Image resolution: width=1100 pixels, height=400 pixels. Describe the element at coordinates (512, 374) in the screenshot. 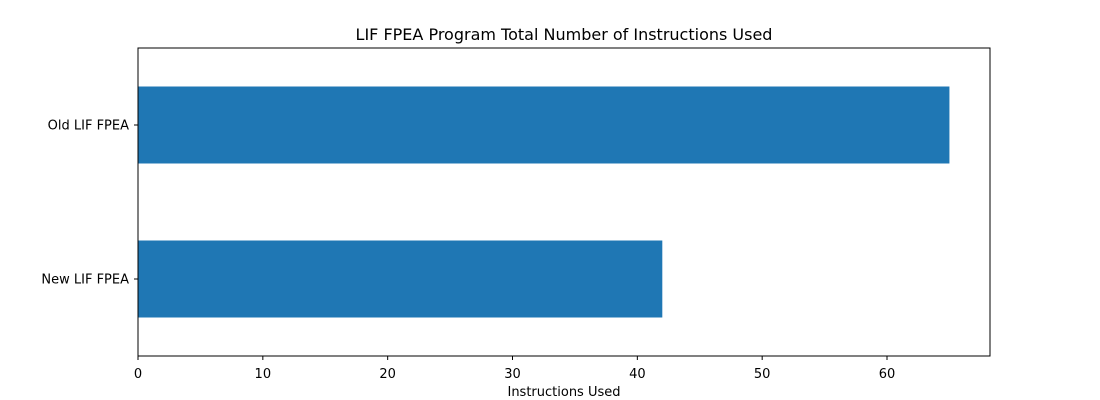

I see `x-tick-label: 30` at that location.